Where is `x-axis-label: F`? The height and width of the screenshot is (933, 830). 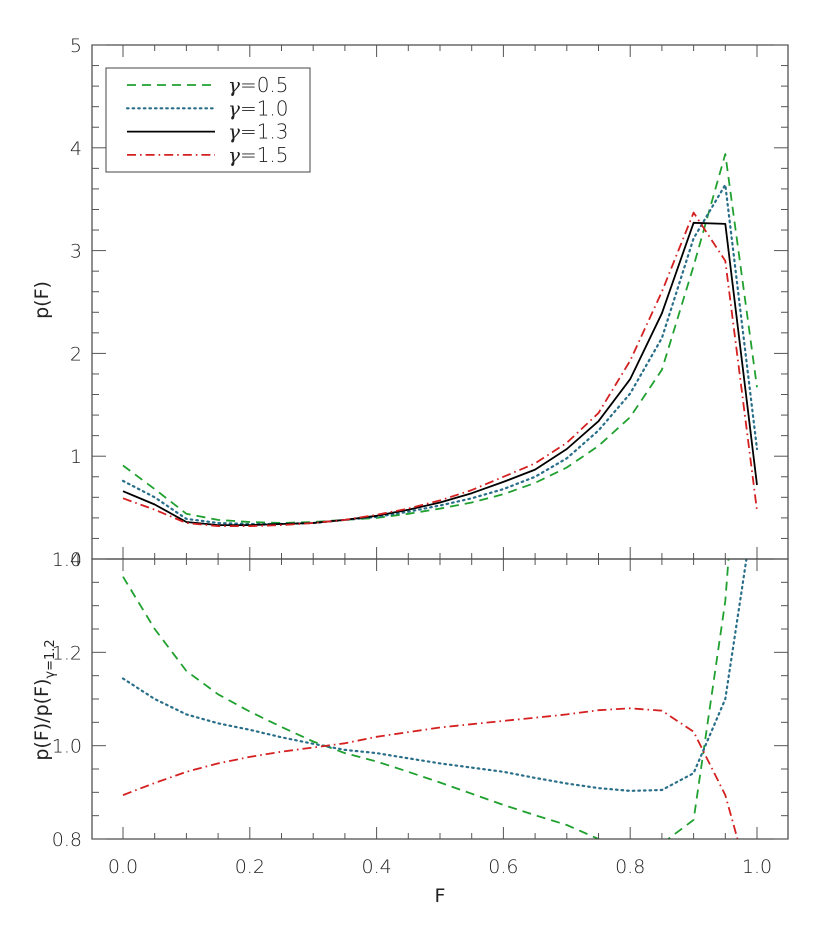
x-axis-label: F is located at coordinates (440, 896).